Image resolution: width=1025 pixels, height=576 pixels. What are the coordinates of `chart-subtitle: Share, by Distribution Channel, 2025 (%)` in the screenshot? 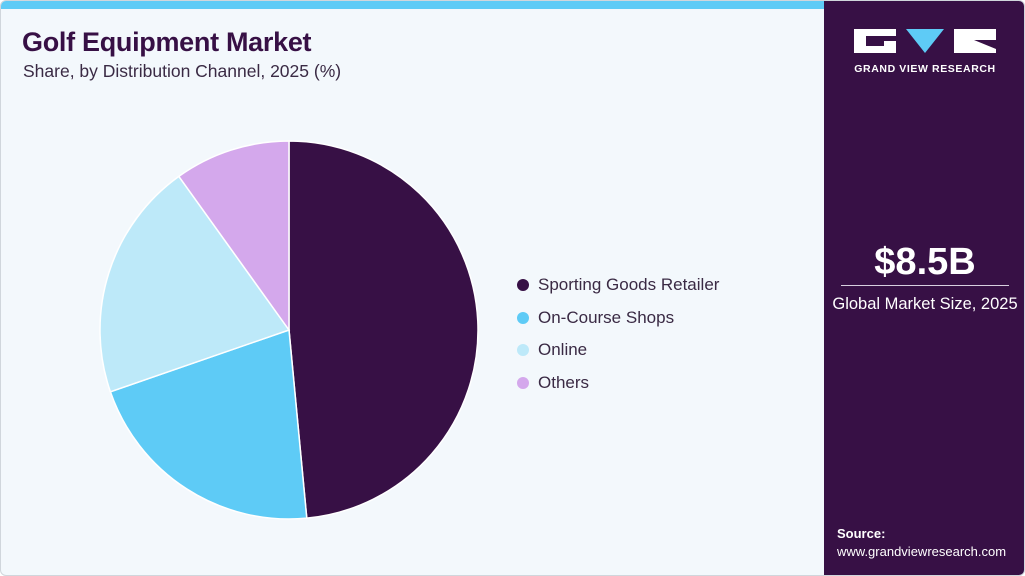 It's located at (182, 71).